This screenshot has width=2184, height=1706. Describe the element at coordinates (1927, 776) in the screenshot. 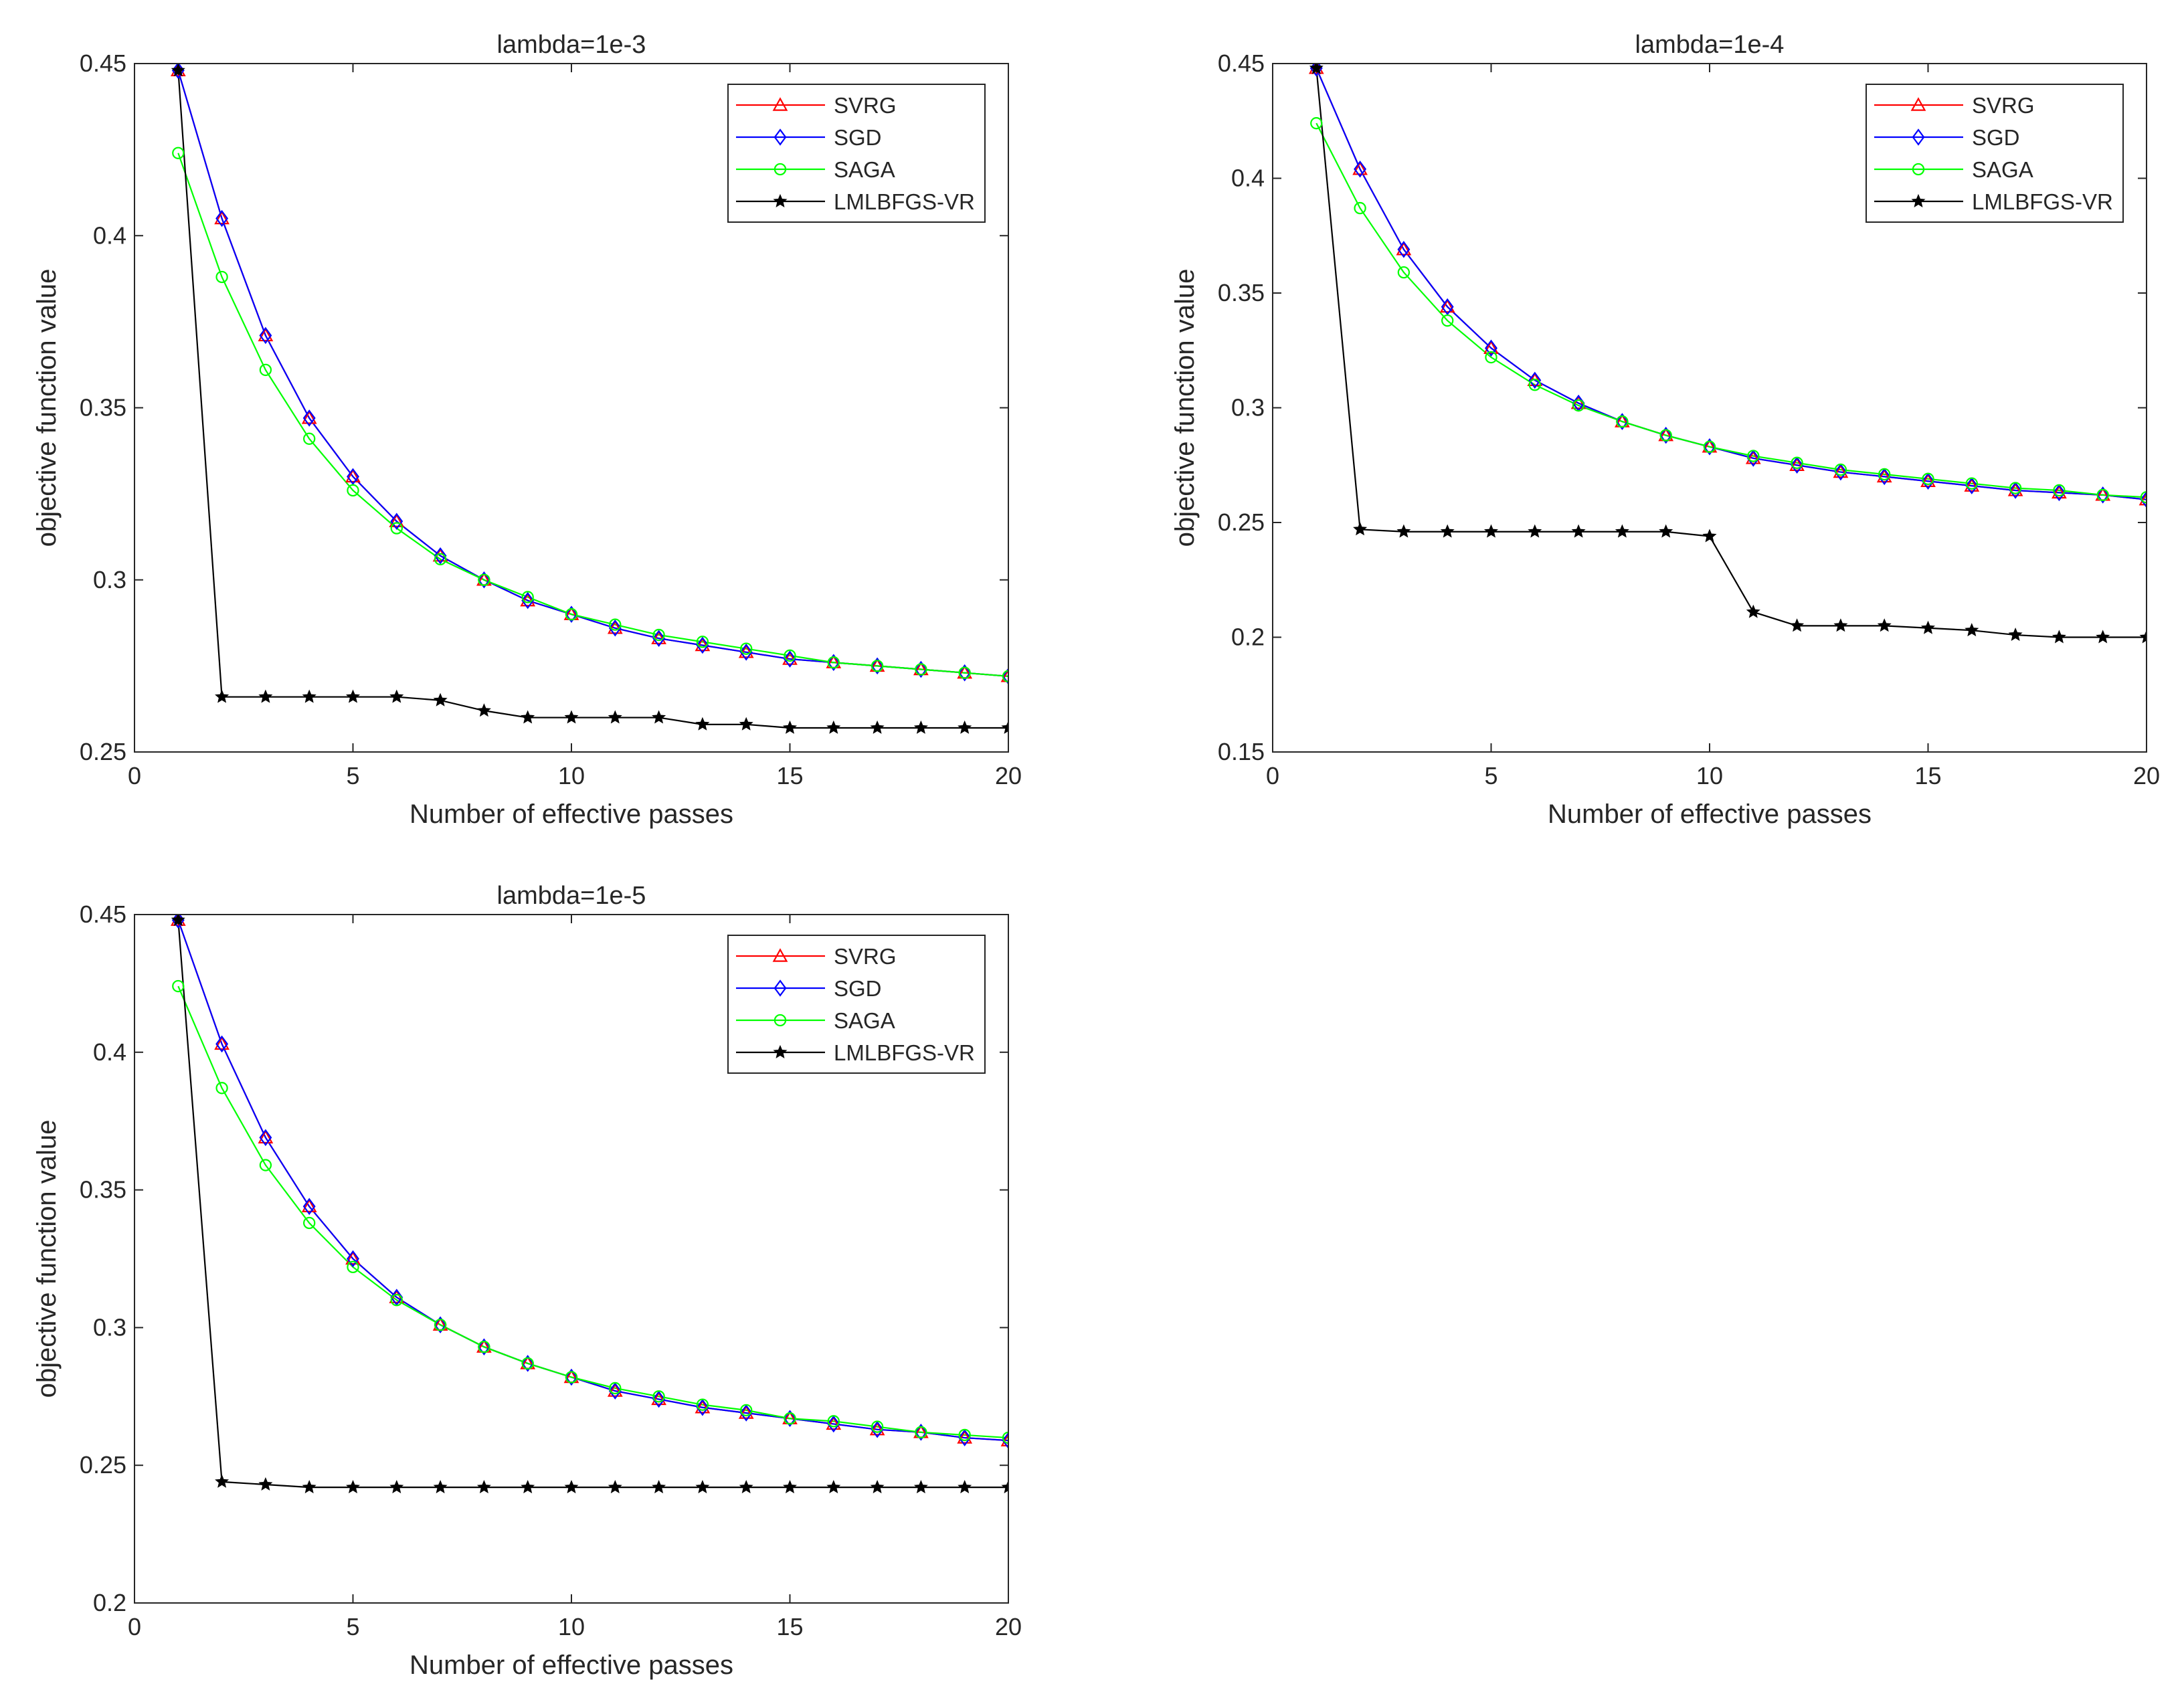

I see `x-tick-label: 15` at that location.